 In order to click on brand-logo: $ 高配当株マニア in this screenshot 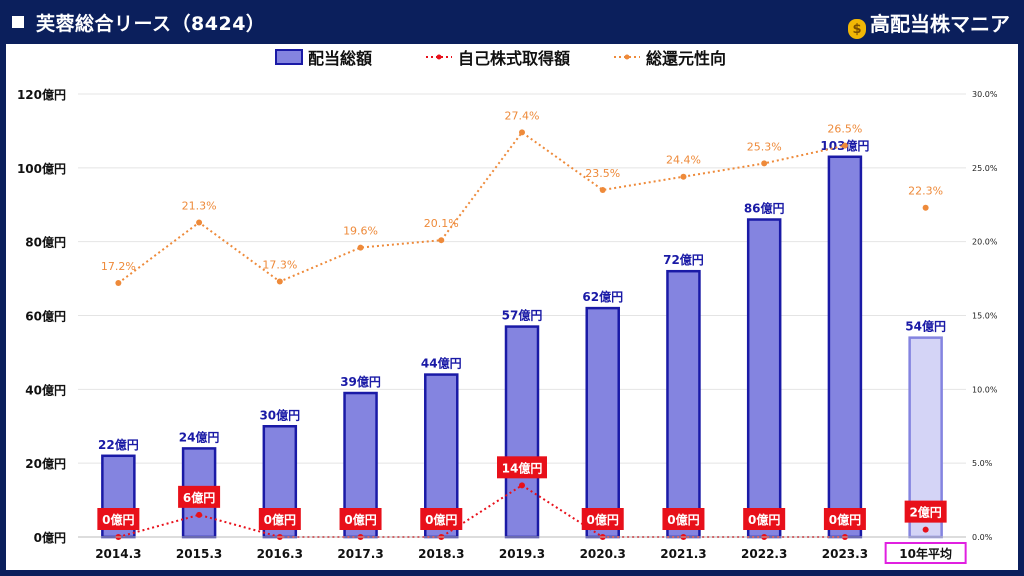, I will do `click(929, 23)`.